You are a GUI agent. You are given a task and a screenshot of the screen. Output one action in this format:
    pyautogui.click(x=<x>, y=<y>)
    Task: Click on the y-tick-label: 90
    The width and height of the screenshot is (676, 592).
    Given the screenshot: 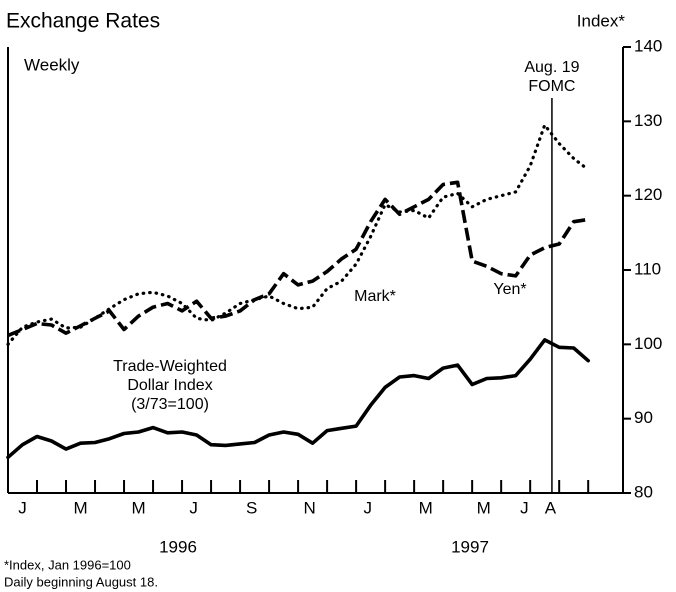 What is the action you would take?
    pyautogui.click(x=643, y=417)
    